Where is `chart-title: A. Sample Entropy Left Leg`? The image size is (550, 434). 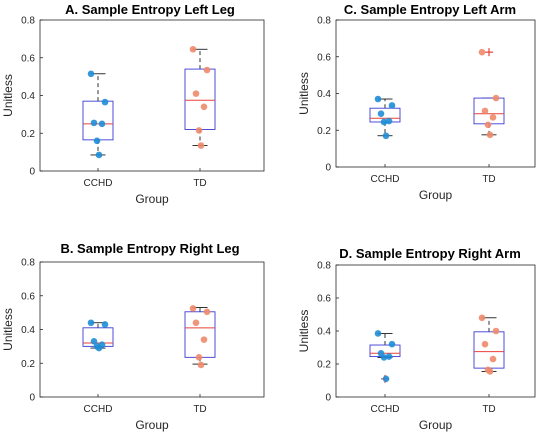
chart-title: A. Sample Entropy Left Leg is located at coordinates (150, 9).